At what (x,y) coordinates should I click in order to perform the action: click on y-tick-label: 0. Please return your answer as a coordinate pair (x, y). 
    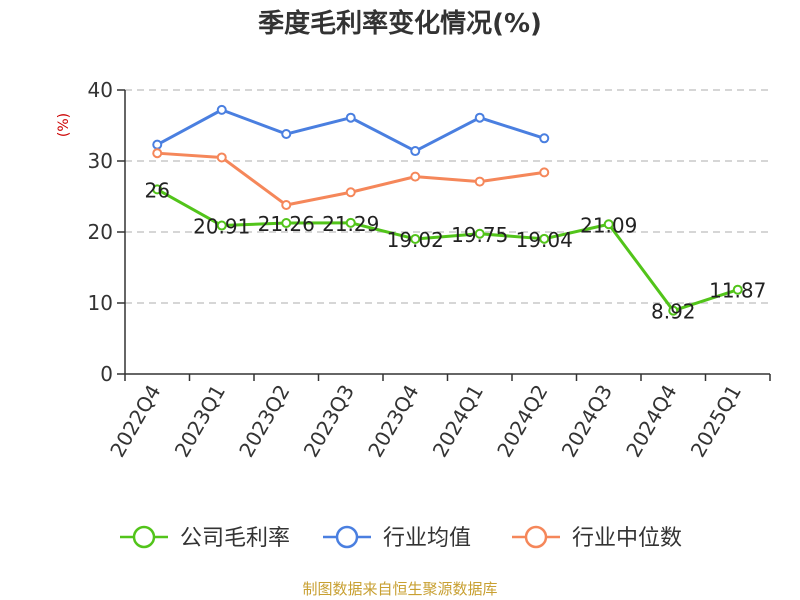
    Looking at the image, I should click on (106, 374).